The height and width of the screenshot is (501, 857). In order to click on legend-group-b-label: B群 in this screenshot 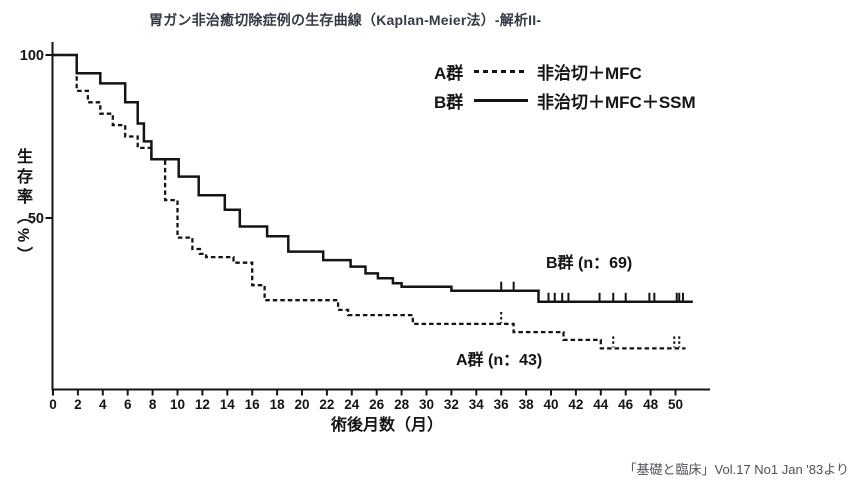, I will do `click(449, 102)`.